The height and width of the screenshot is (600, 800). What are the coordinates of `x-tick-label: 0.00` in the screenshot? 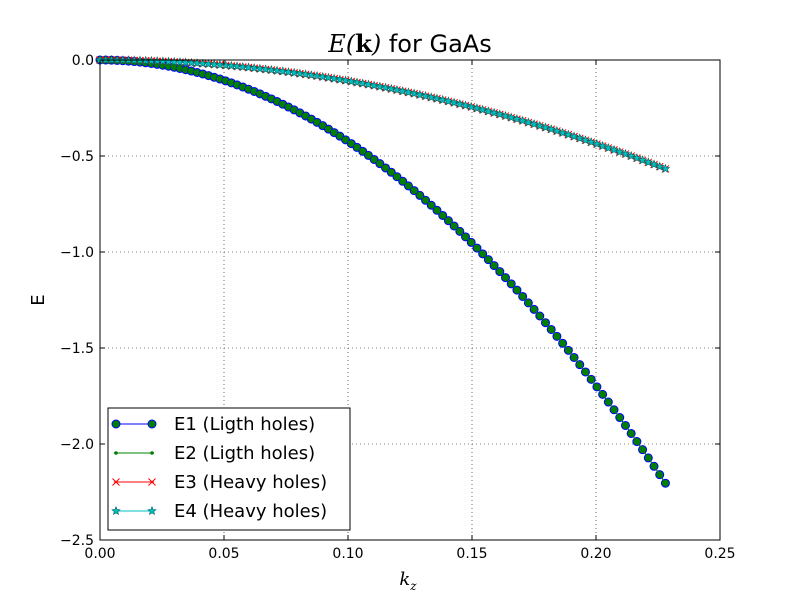 It's located at (99, 554).